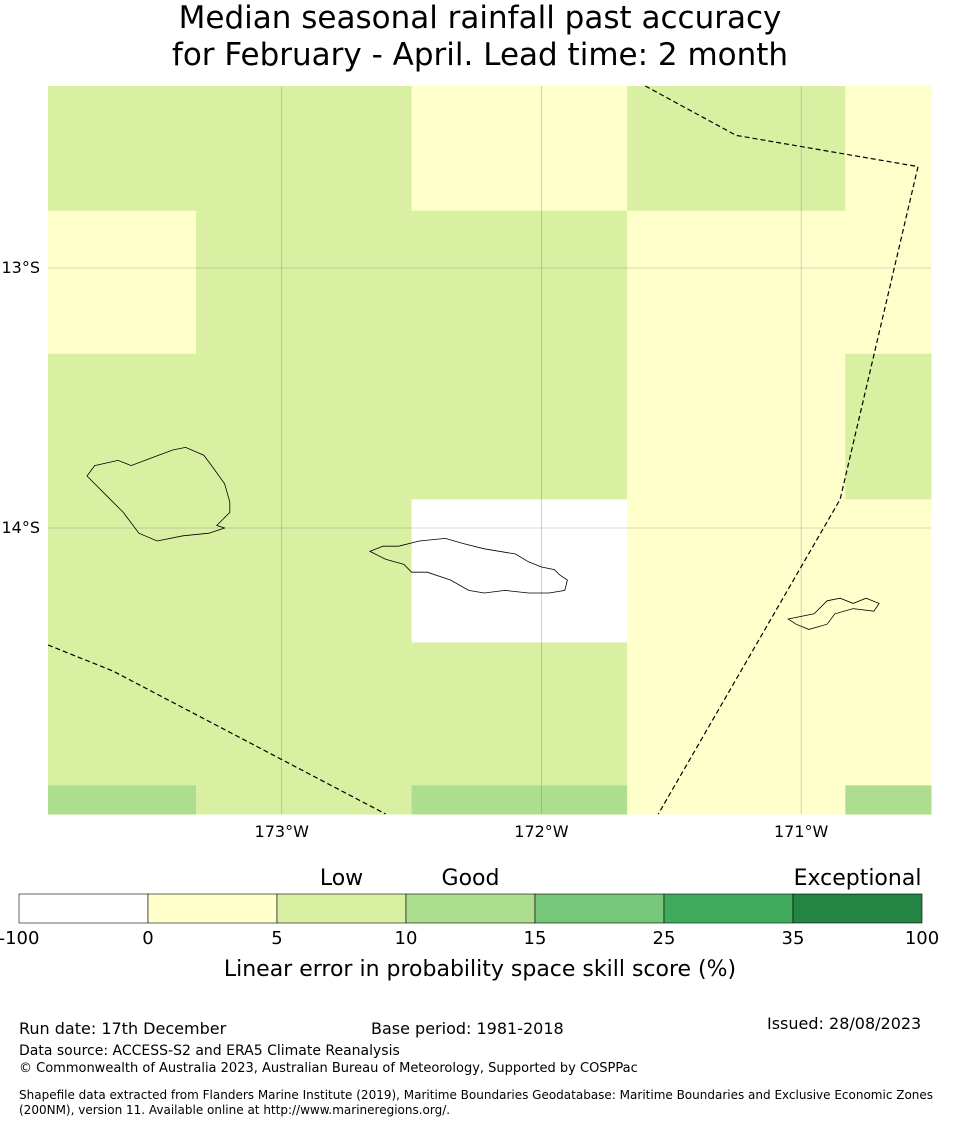  Describe the element at coordinates (801, 831) in the screenshot. I see `longitude-tick-label: 171°W` at that location.